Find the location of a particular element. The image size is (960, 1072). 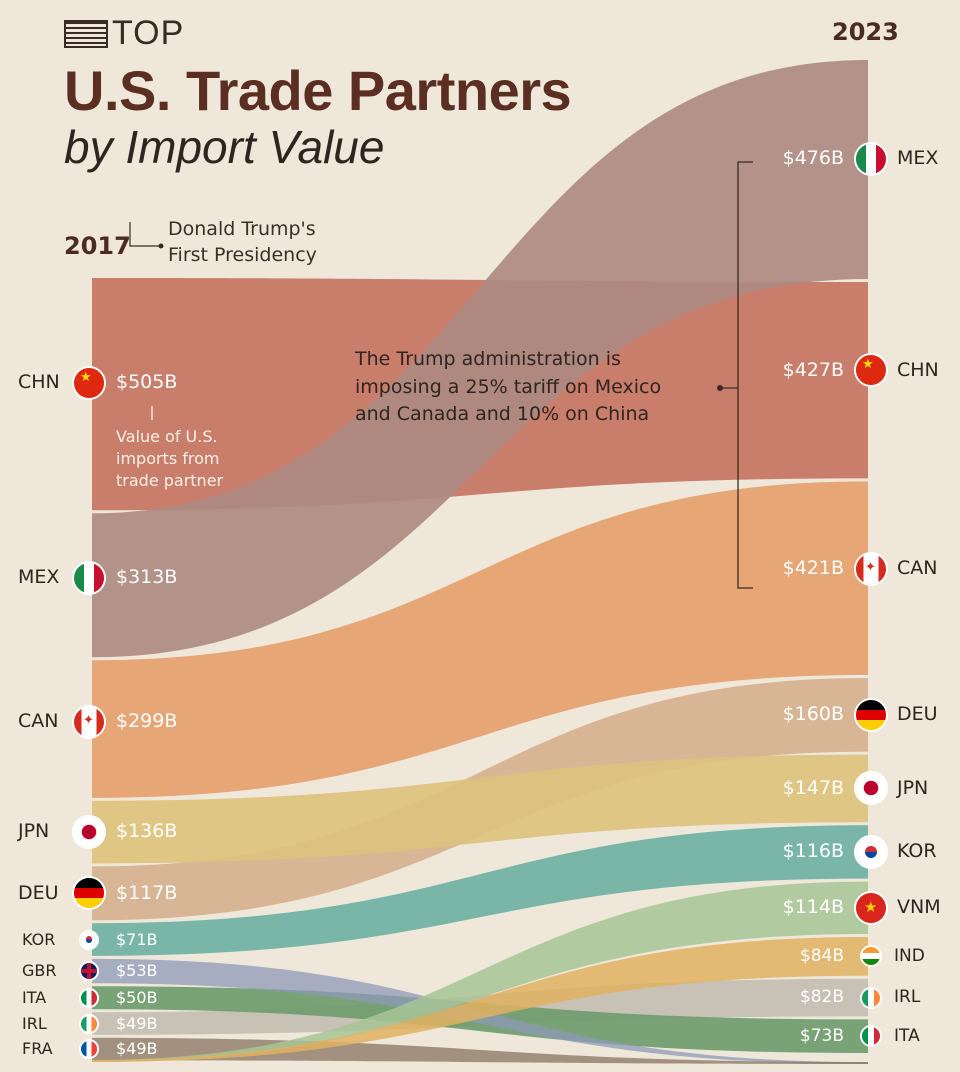

left-value-kor: $71B is located at coordinates (137, 939).